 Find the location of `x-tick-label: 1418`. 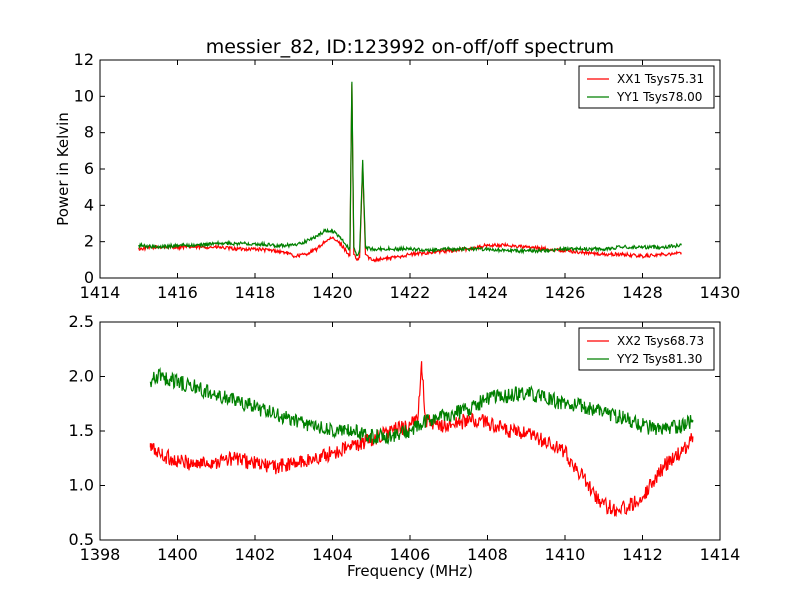

x-tick-label: 1418 is located at coordinates (255, 292).